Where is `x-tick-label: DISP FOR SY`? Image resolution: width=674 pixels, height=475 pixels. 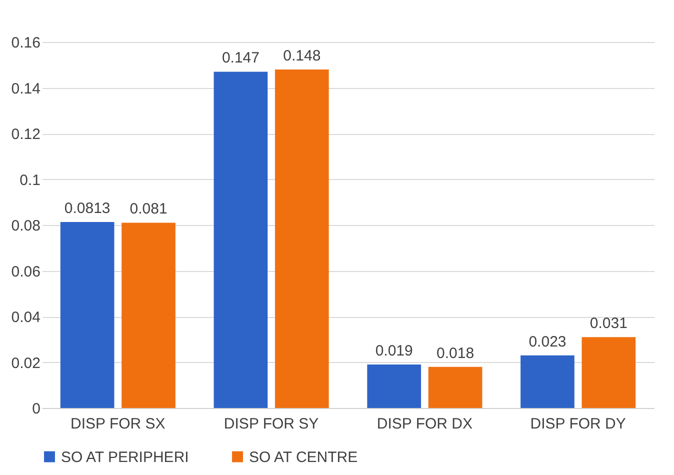 x-tick-label: DISP FOR SY is located at coordinates (271, 424).